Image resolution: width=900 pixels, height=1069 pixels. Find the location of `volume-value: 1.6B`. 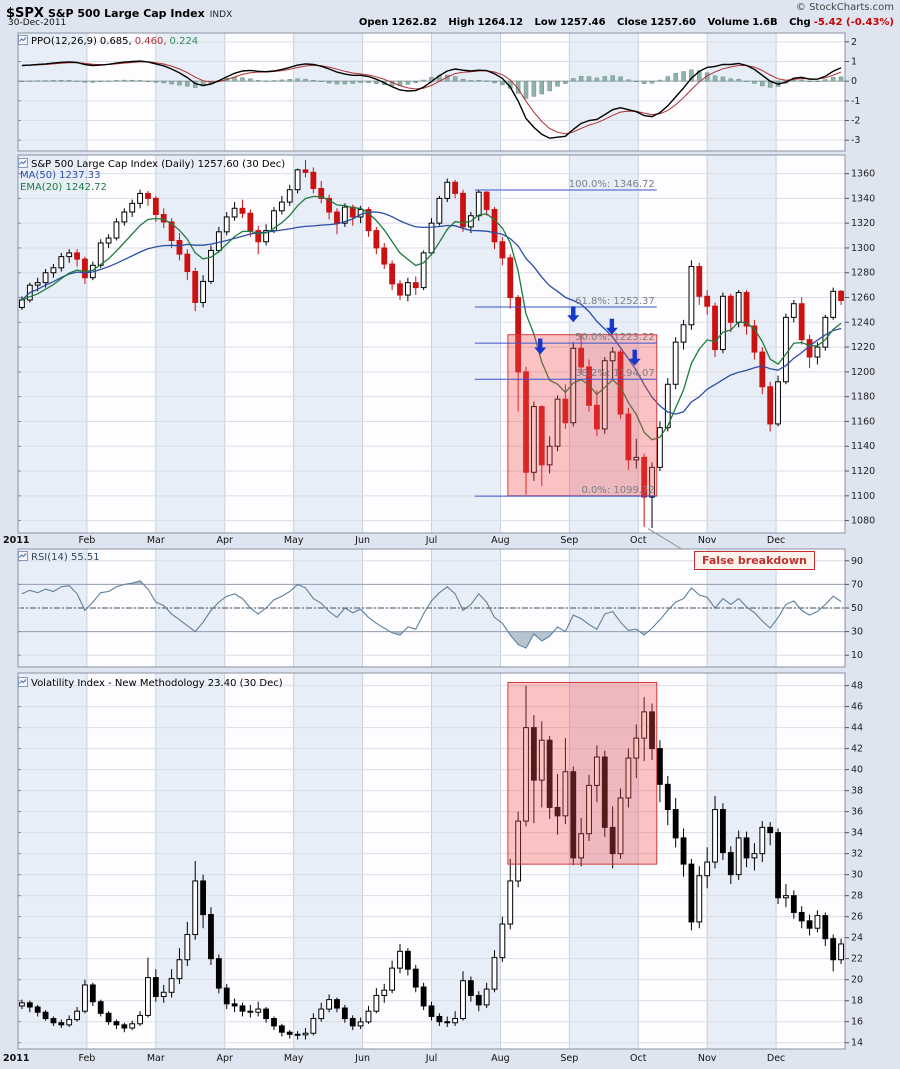

volume-value: 1.6B is located at coordinates (765, 22).